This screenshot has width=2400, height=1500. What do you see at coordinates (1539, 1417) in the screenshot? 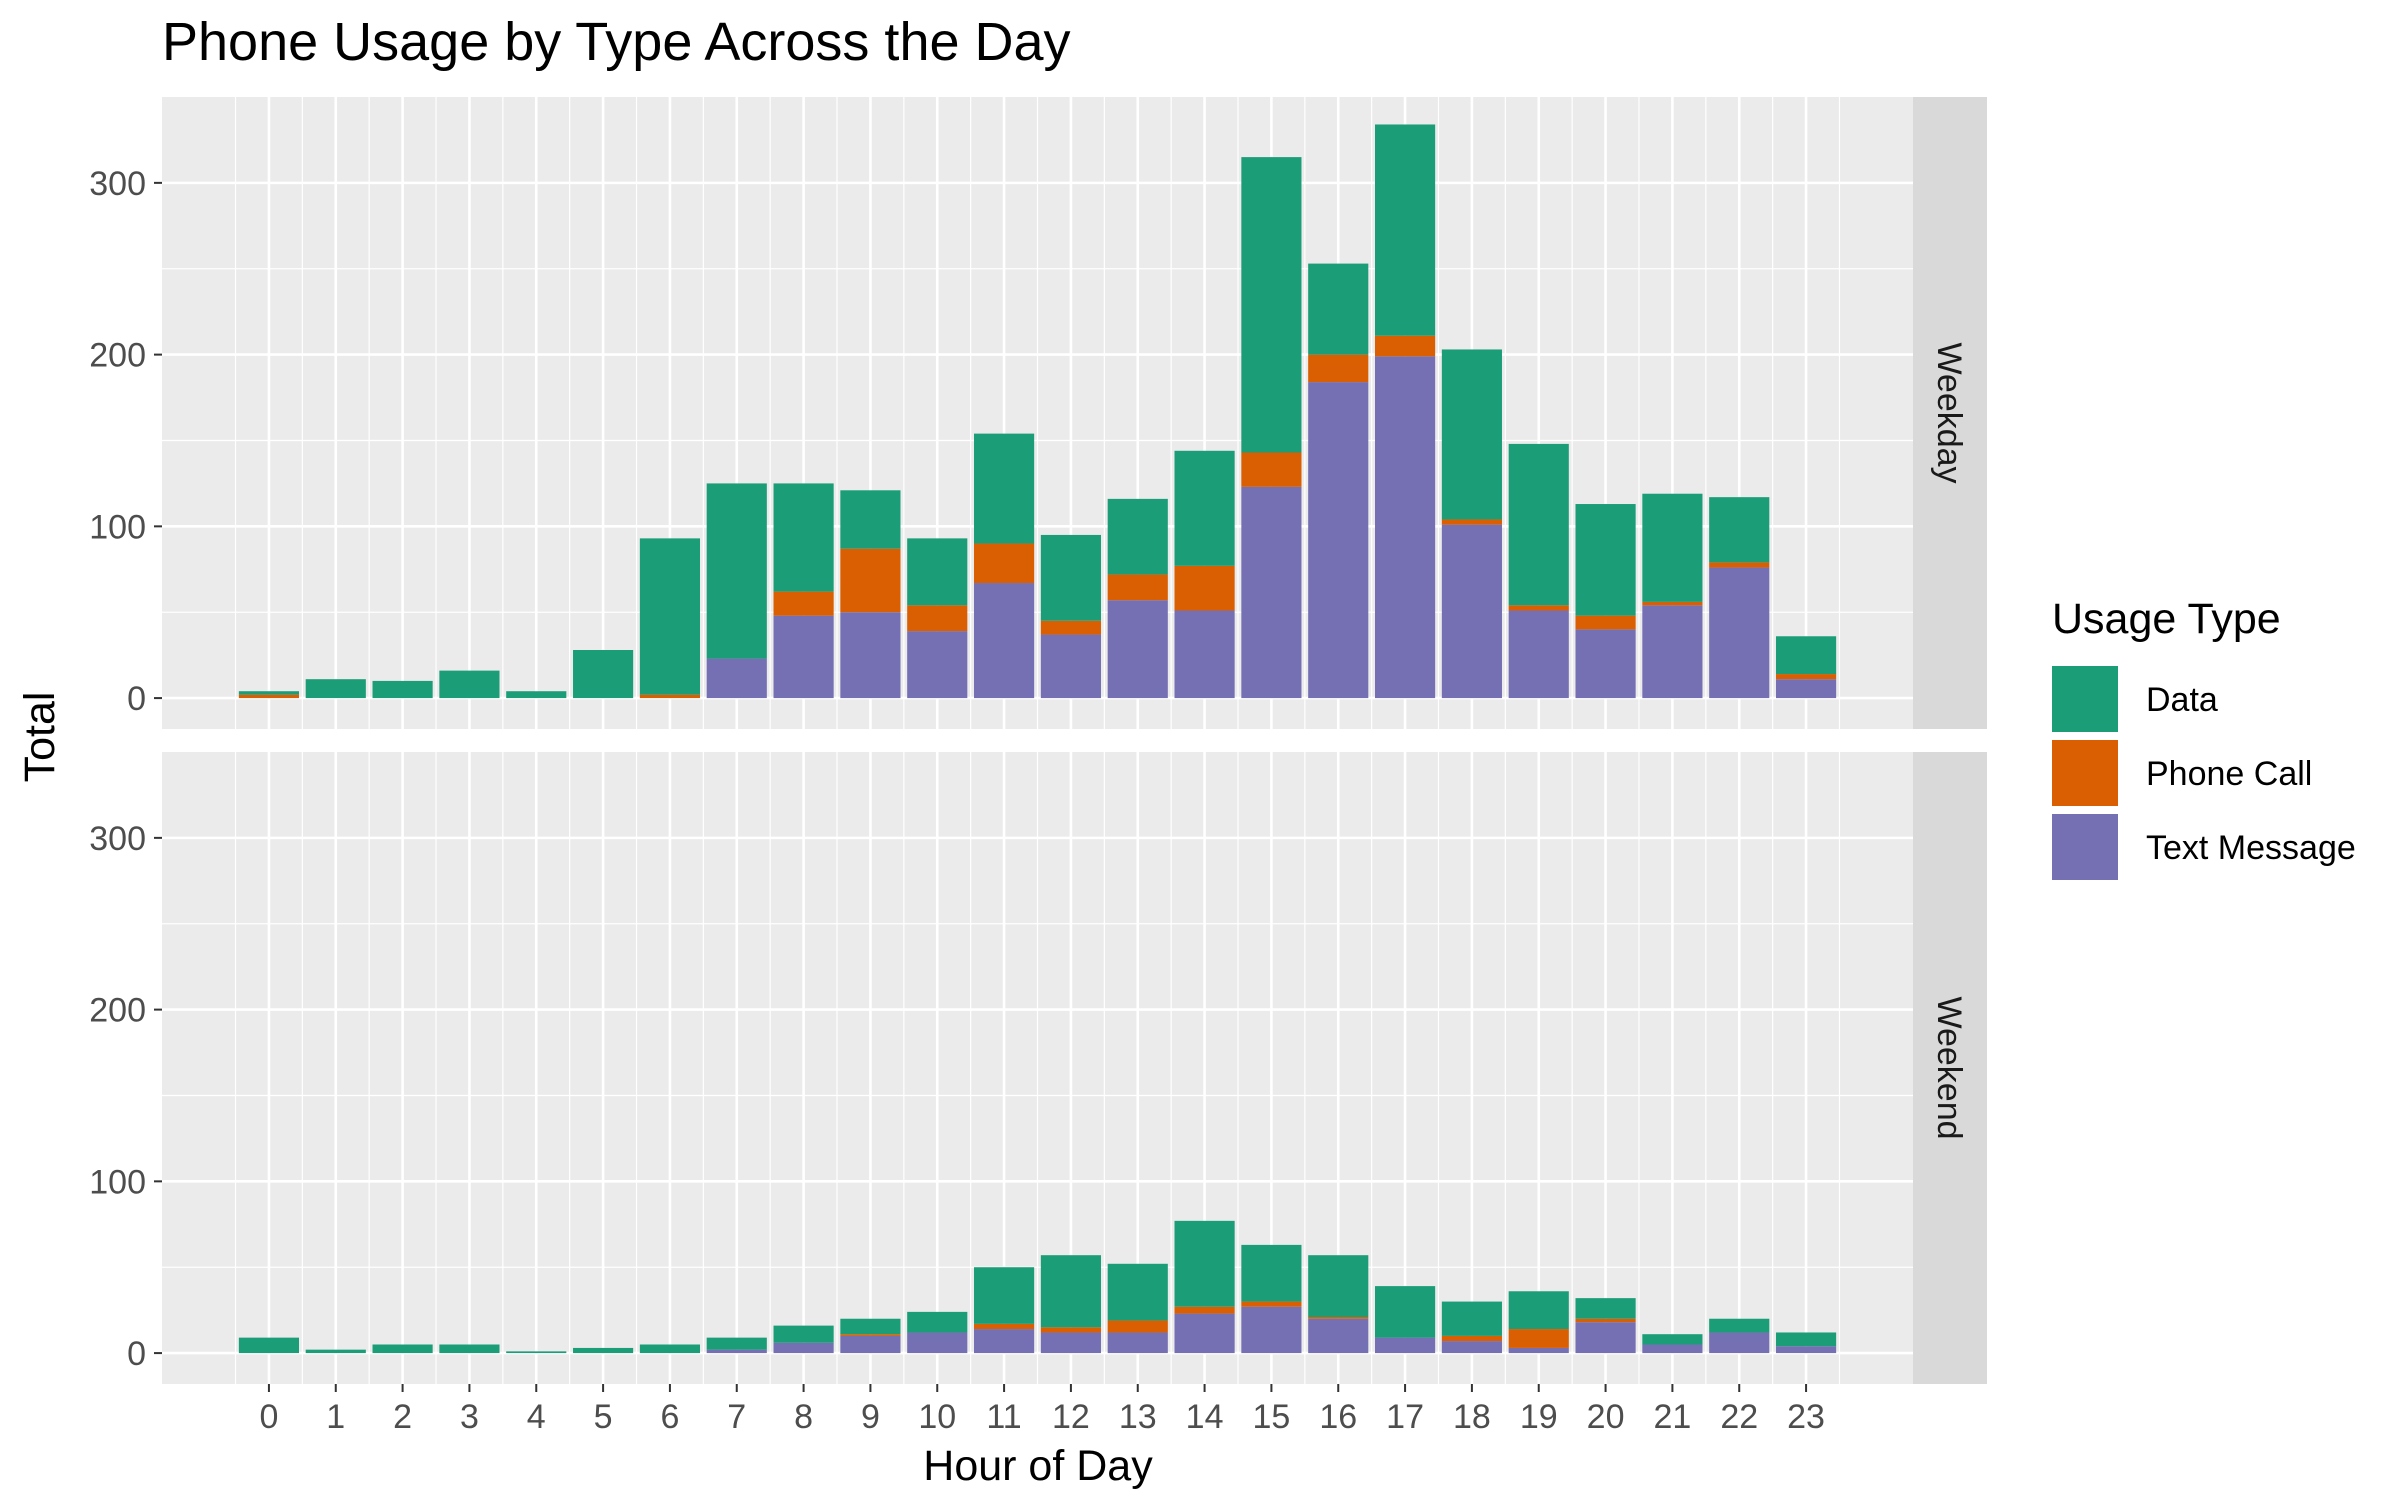
I see `x-tick-label: 19` at bounding box center [1539, 1417].